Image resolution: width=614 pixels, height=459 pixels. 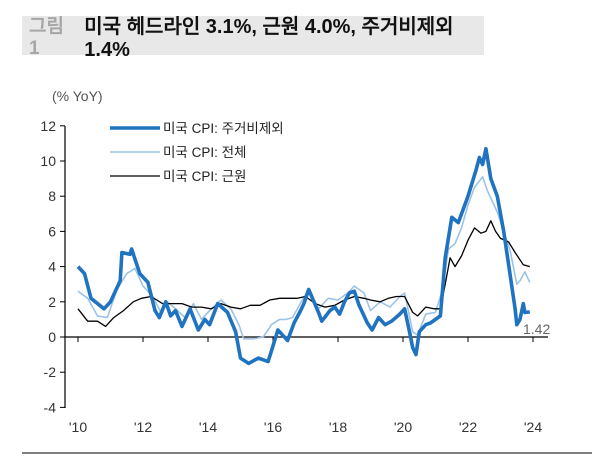 I want to click on x-tick-label: '16, so click(x=273, y=427).